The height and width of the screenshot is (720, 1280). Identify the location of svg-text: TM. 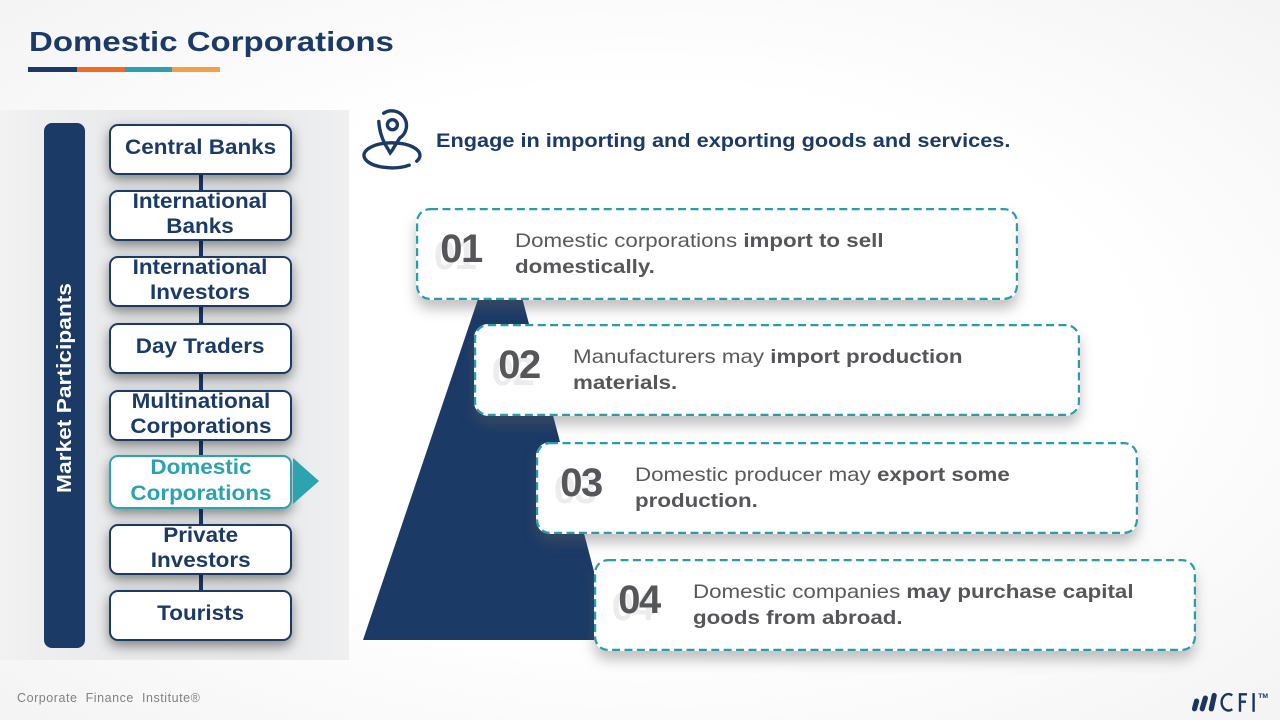
(1263, 696).